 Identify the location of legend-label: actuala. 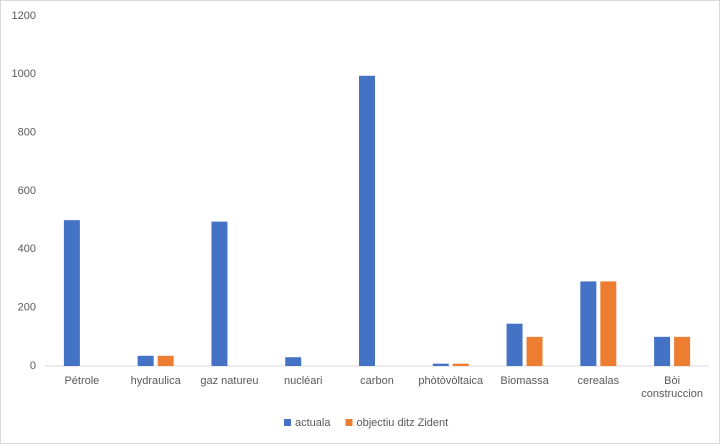
(313, 423).